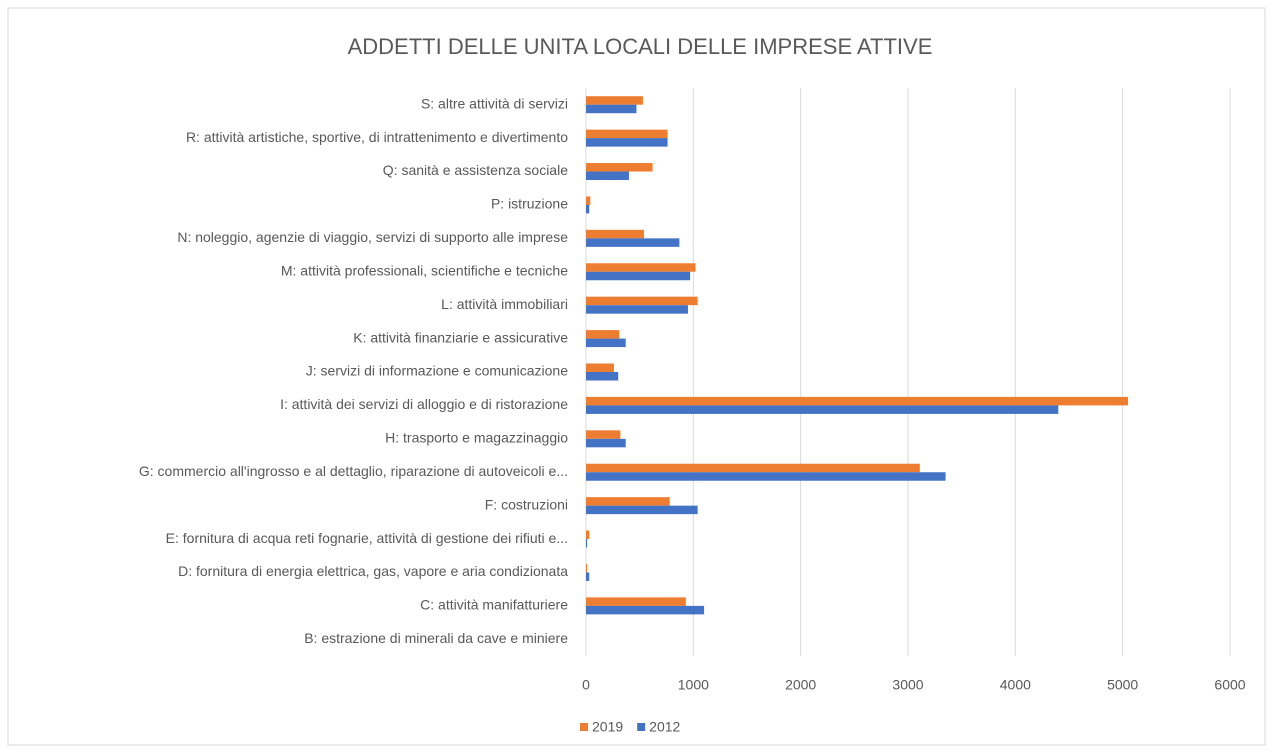 The width and height of the screenshot is (1273, 753). I want to click on y-tick-label: H: trasporto e magazzinaggio, so click(476, 438).